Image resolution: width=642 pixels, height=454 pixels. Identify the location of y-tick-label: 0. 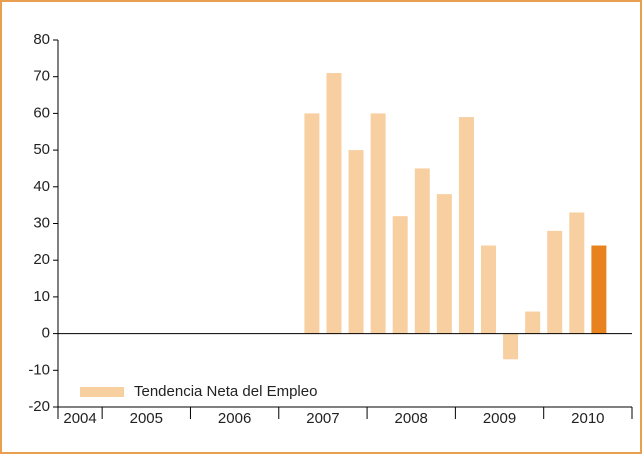
(46, 333).